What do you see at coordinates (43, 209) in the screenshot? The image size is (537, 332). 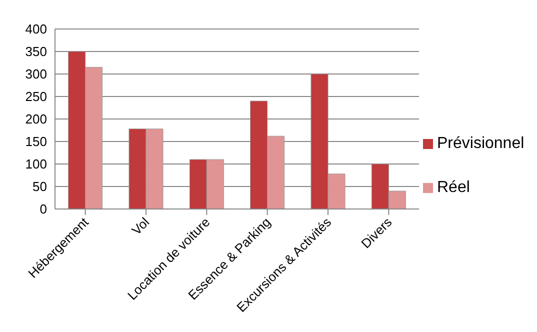 I see `y-tick-label: 0` at bounding box center [43, 209].